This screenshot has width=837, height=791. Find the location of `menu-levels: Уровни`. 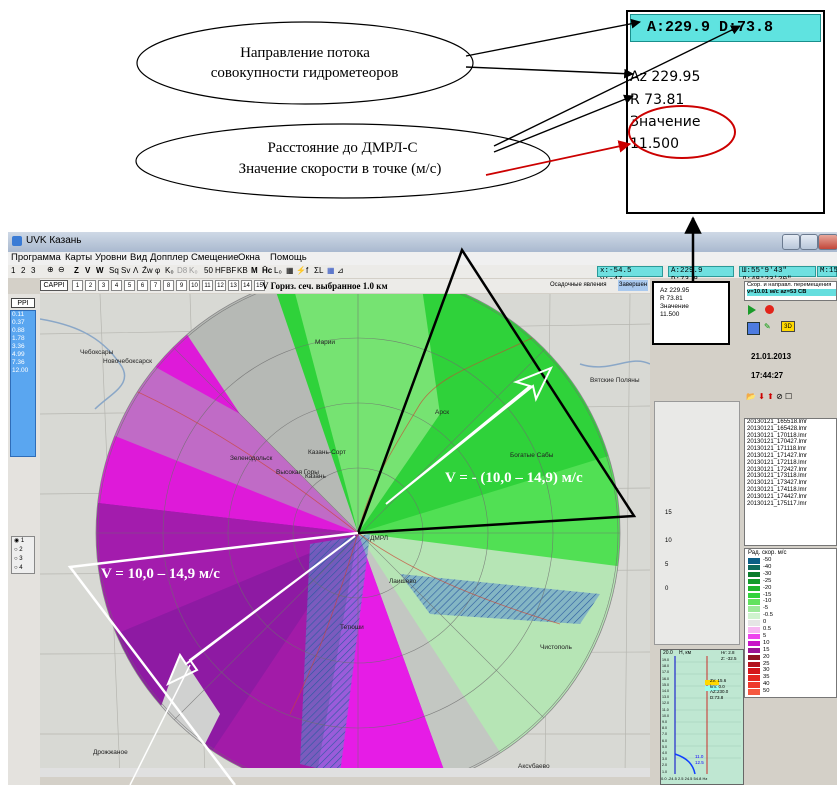

menu-levels: Уровни is located at coordinates (111, 257).